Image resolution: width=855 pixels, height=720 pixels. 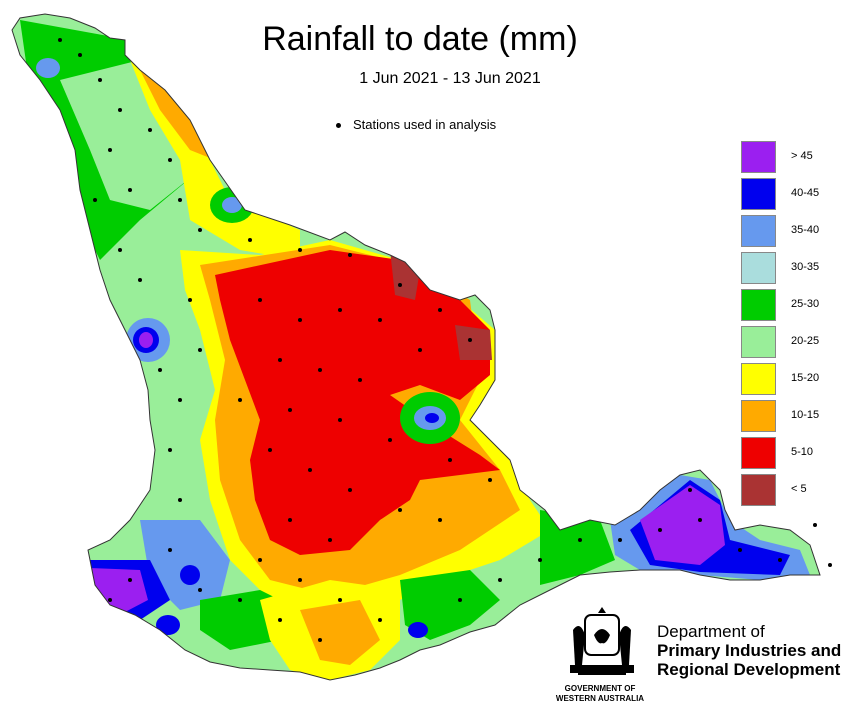 I want to click on legend-label: 15-20, so click(x=805, y=378).